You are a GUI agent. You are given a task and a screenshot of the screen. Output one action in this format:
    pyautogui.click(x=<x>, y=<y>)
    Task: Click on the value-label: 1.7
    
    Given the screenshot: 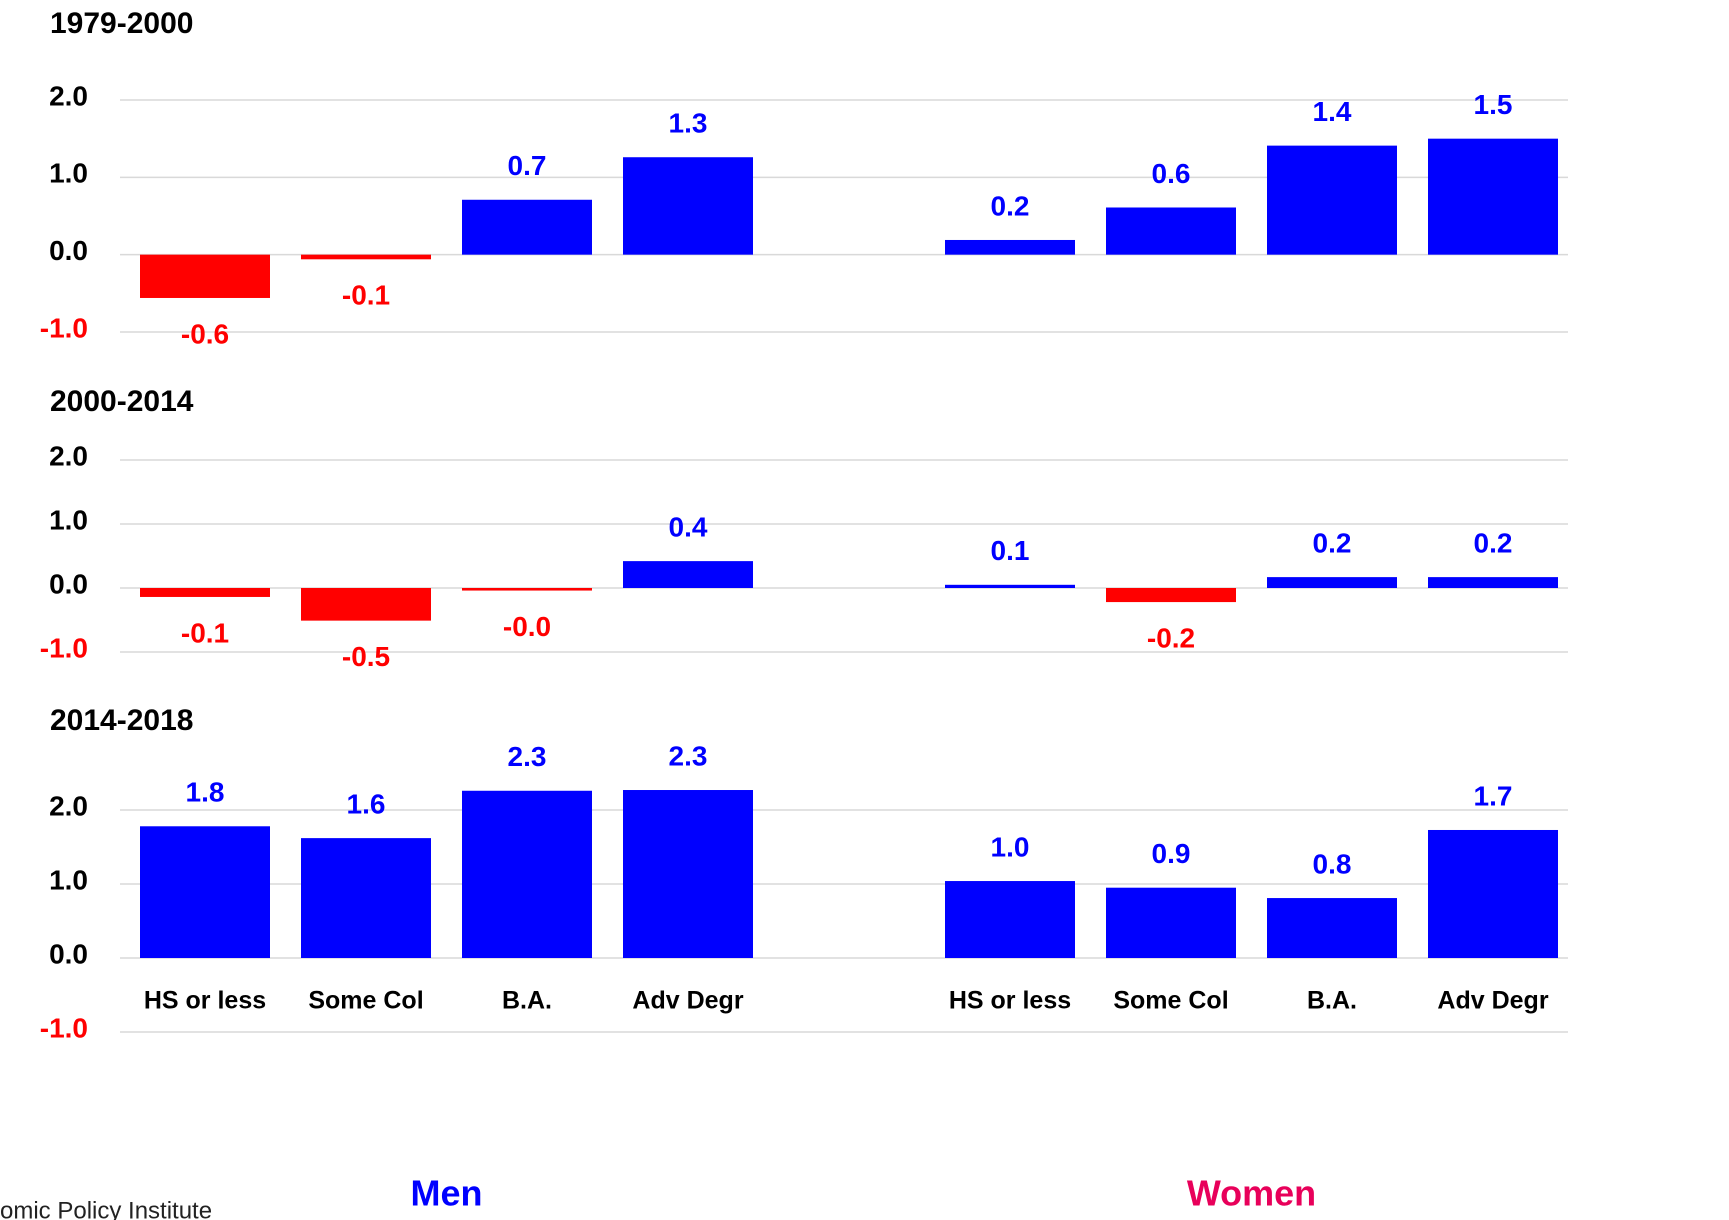 What is the action you would take?
    pyautogui.click(x=1493, y=795)
    